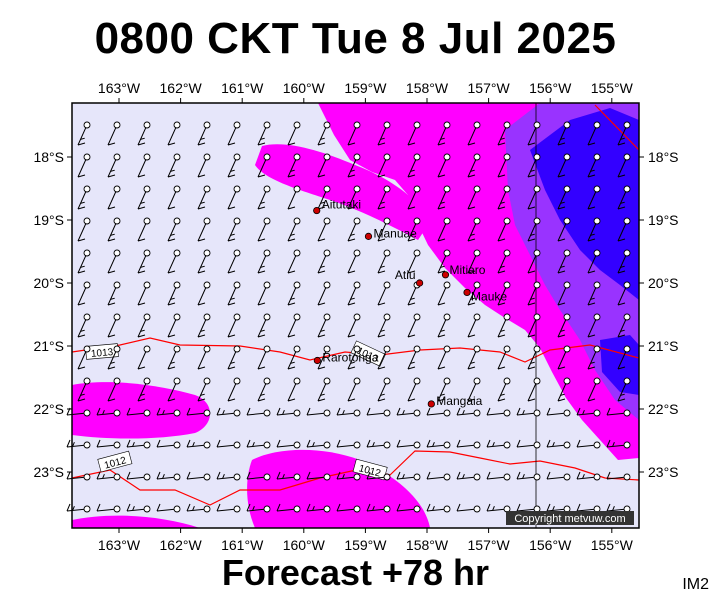 The height and width of the screenshot is (600, 711). Describe the element at coordinates (427, 88) in the screenshot. I see `lon-tick-label-top: 158°W` at that location.